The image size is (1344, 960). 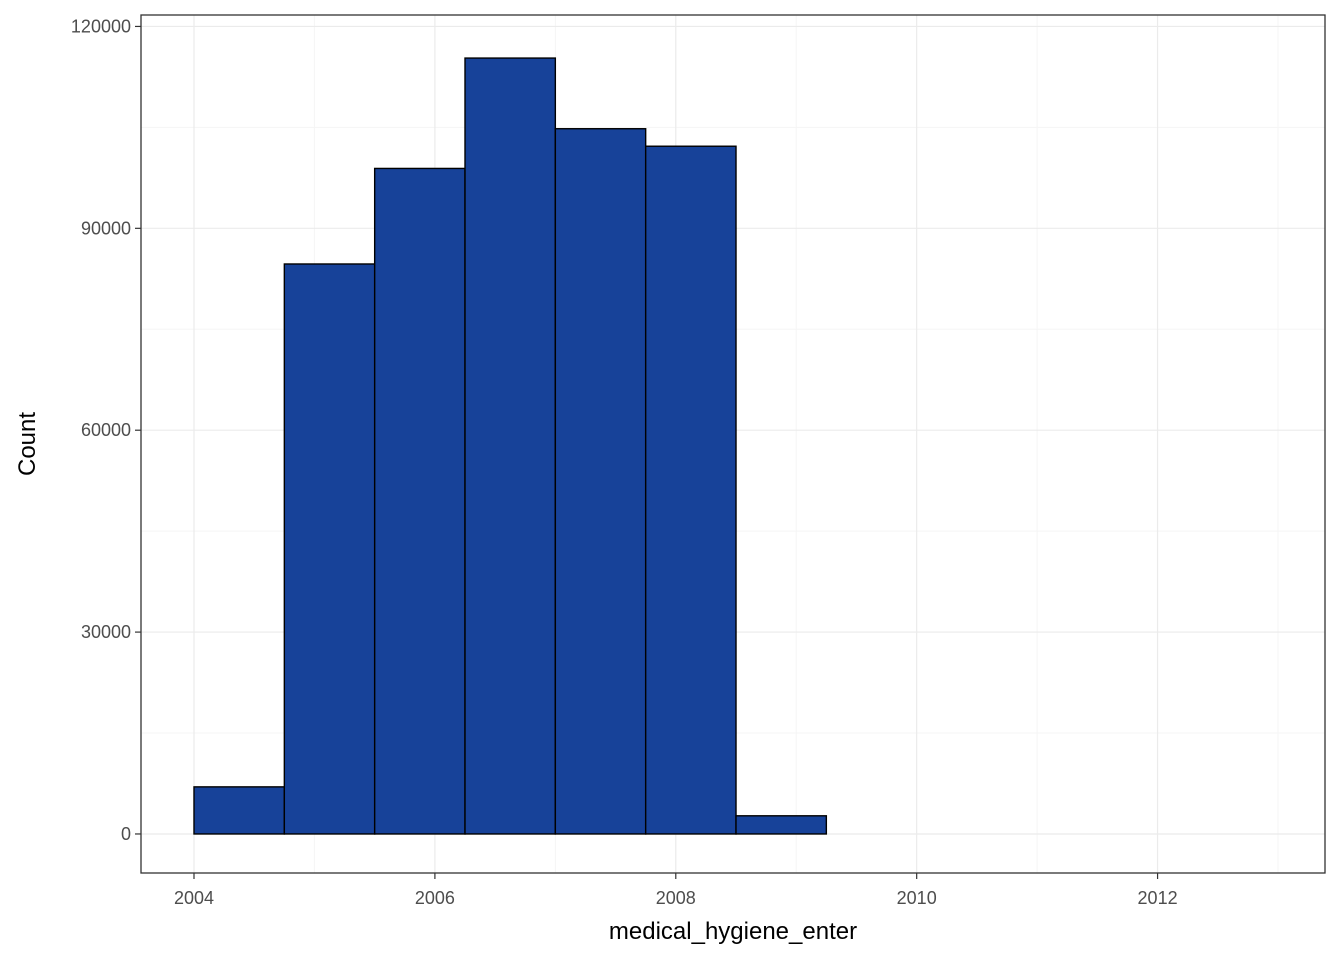 I want to click on x-tick-label: 2012, so click(x=1158, y=898).